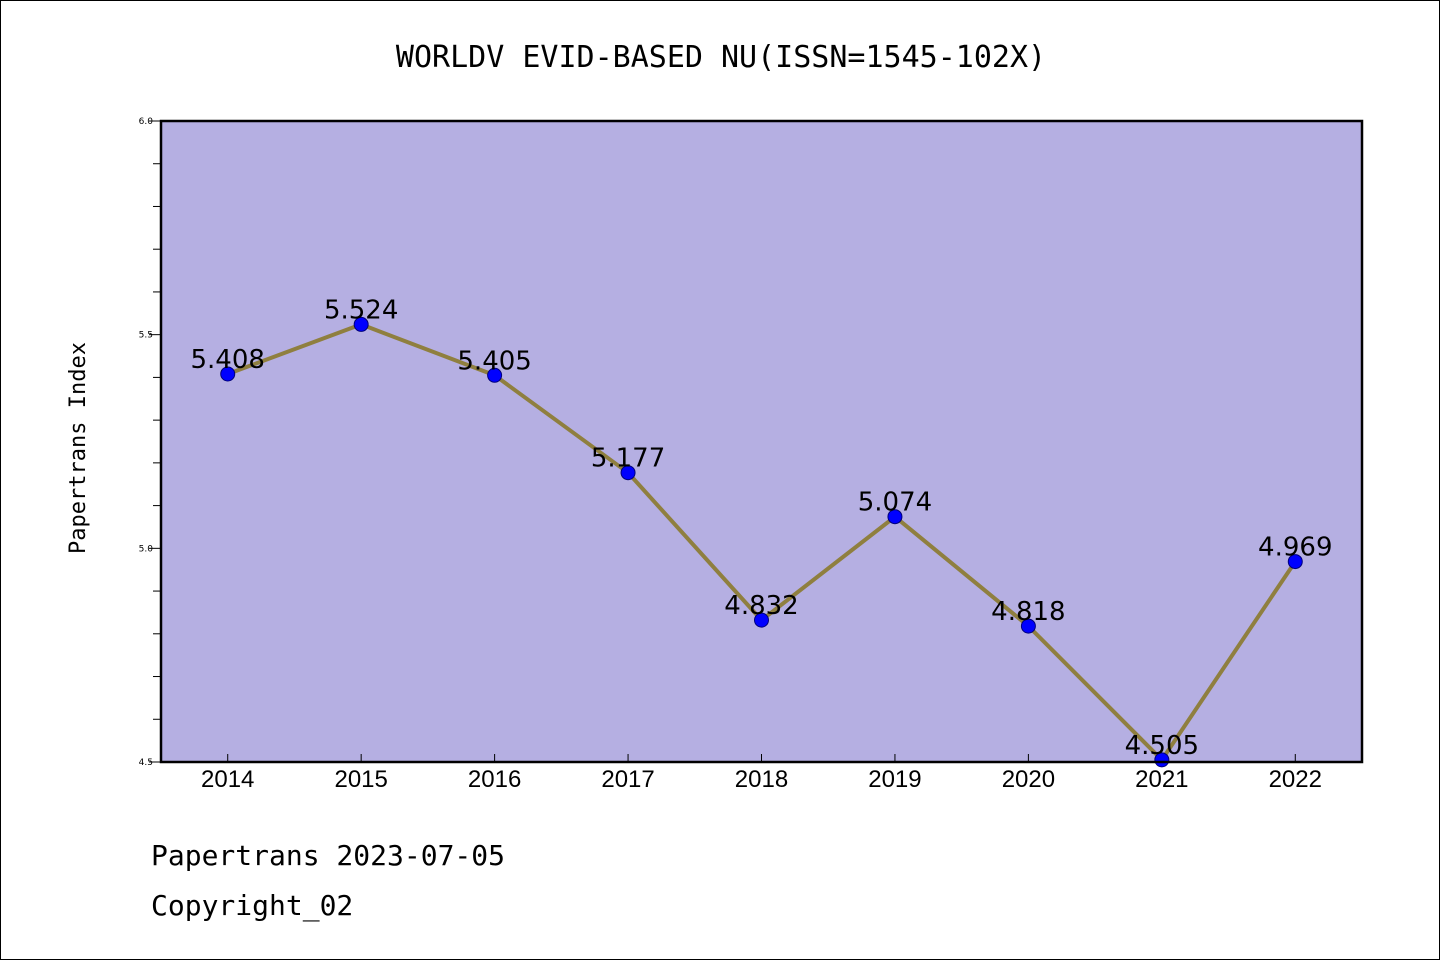 The image size is (1440, 961). Describe the element at coordinates (146, 336) in the screenshot. I see `y-tick-label: 5.5` at that location.